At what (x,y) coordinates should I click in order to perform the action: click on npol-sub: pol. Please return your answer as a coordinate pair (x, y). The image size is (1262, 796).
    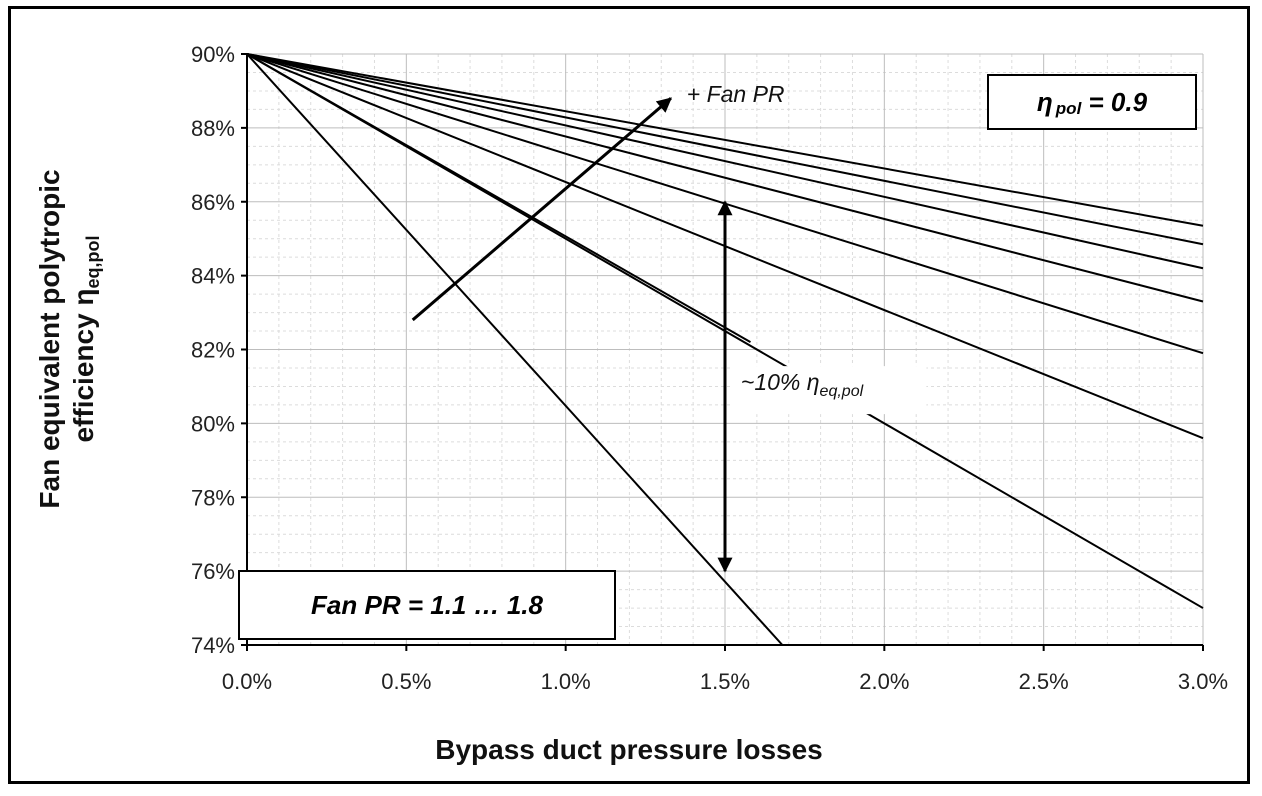
    Looking at the image, I should click on (1068, 108).